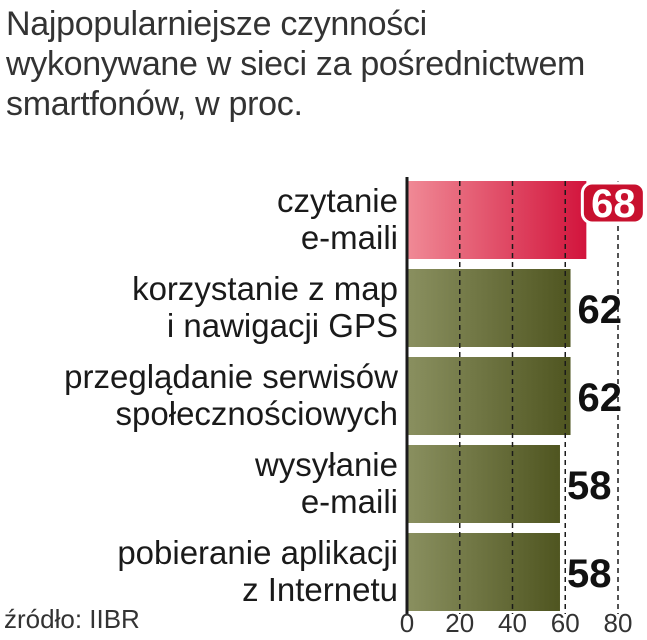 The width and height of the screenshot is (647, 640). Describe the element at coordinates (320, 589) in the screenshot. I see `category-label: z Internetu` at that location.